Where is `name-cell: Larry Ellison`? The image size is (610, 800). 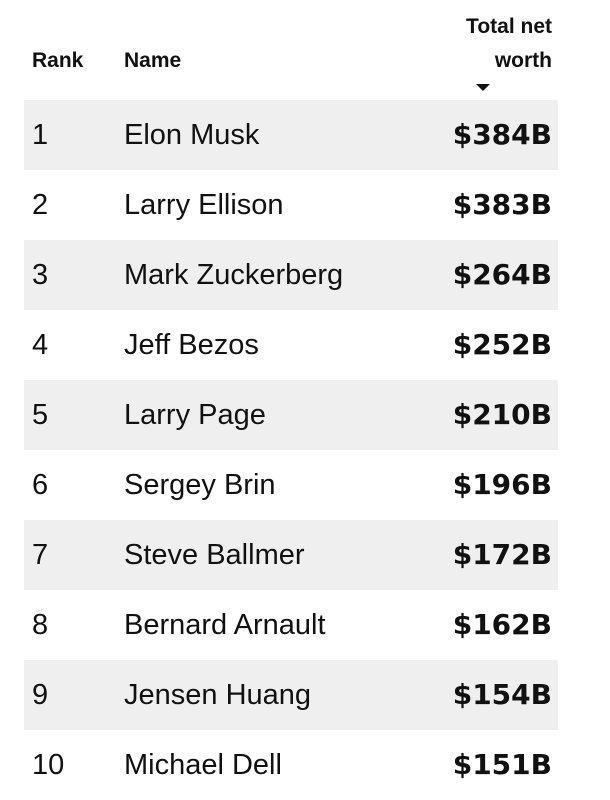
name-cell: Larry Ellison is located at coordinates (204, 205).